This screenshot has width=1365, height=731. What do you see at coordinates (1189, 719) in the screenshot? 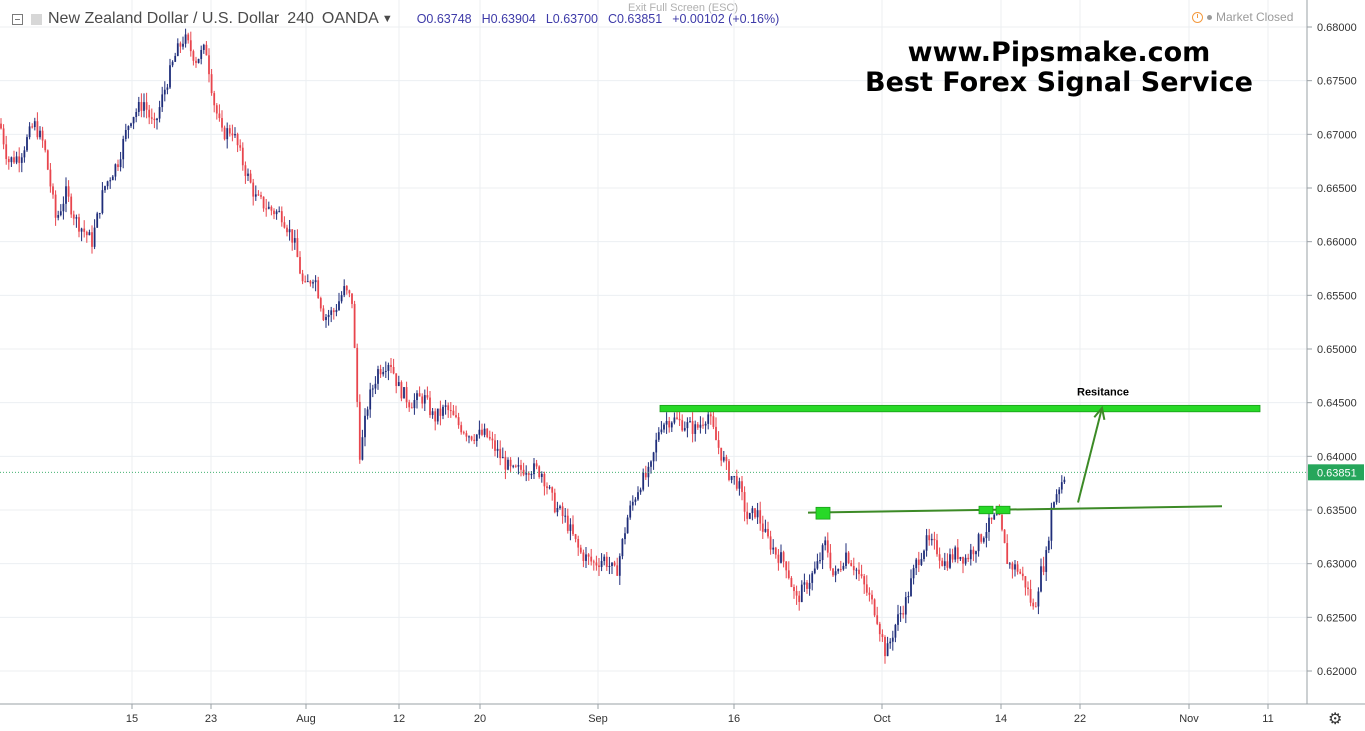
I see `x-tick-label: Nov` at bounding box center [1189, 719].